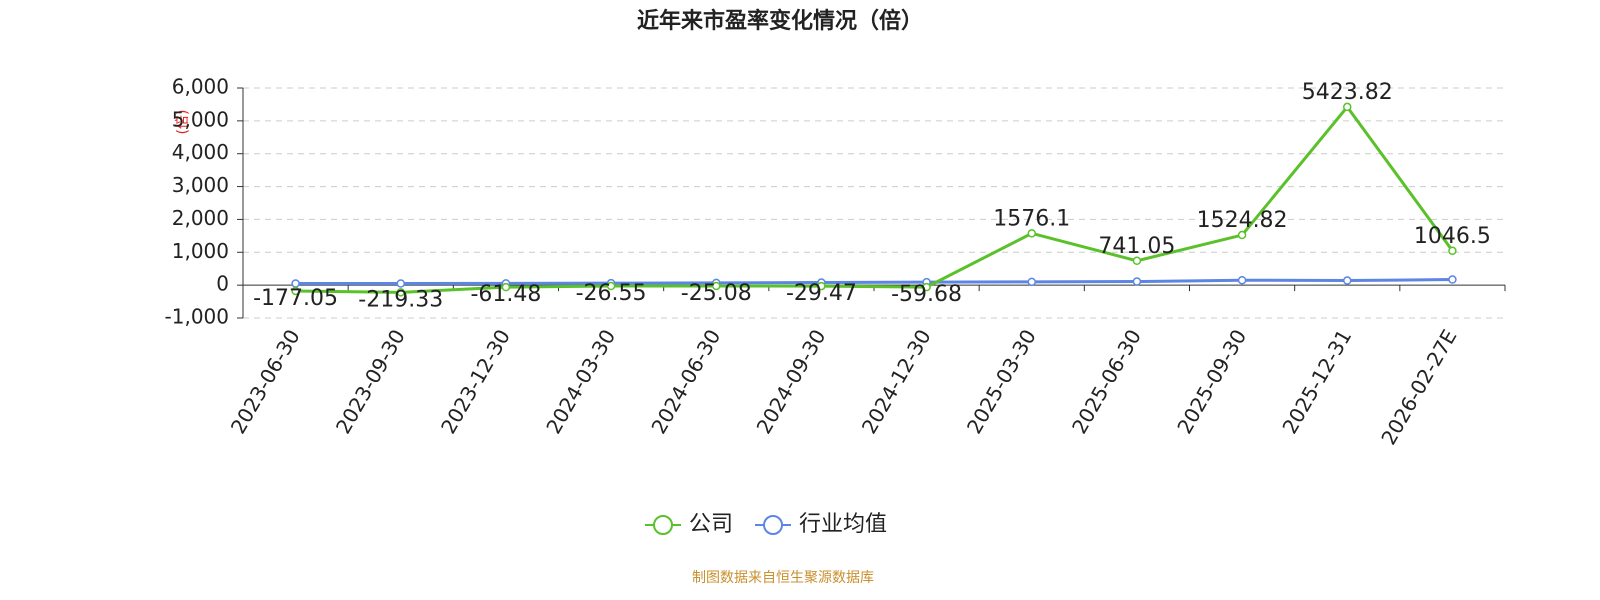 The width and height of the screenshot is (1600, 600). I want to click on data-label: -25.08, so click(716, 293).